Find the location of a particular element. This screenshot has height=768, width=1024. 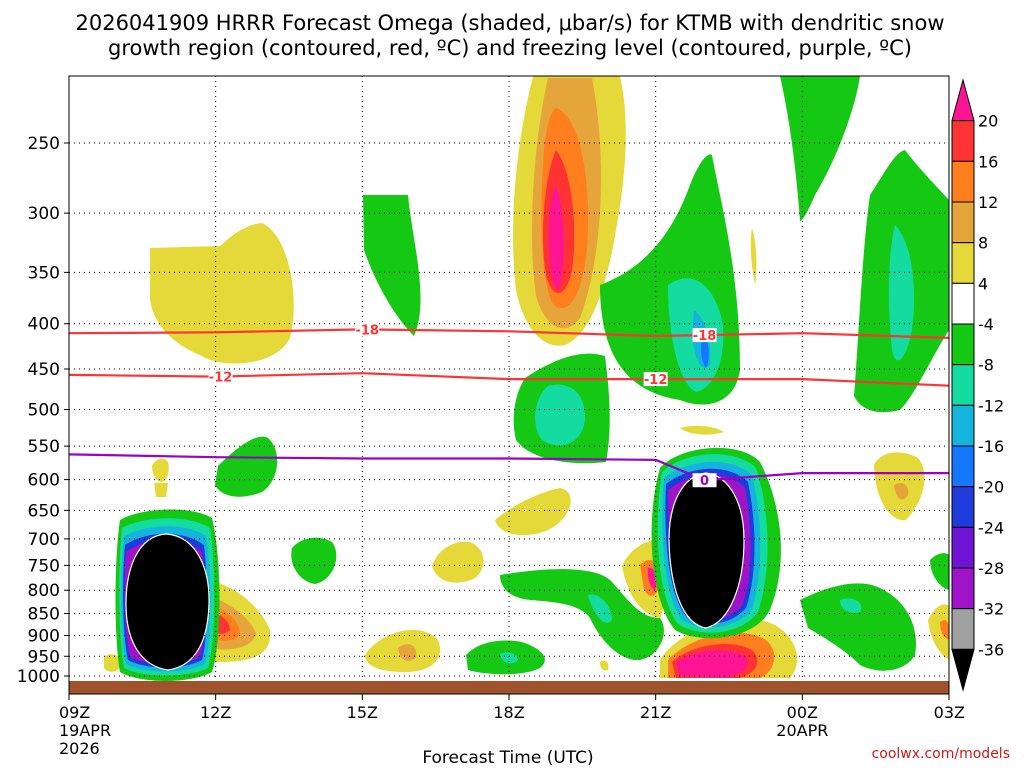

y-tick-label-500: 500 is located at coordinates (44, 411).